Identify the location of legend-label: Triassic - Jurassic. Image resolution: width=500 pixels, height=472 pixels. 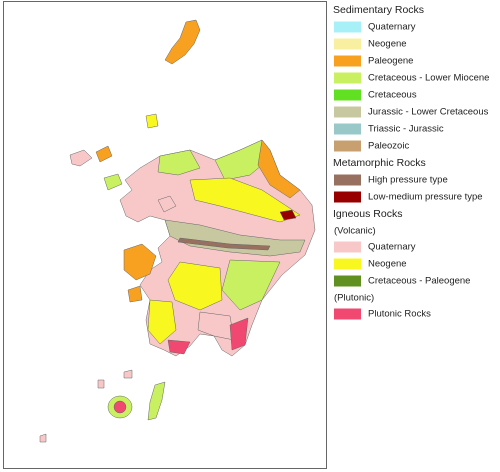
(406, 129).